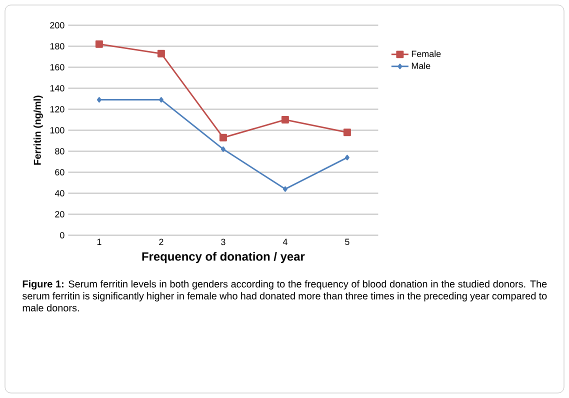  Describe the element at coordinates (38, 130) in the screenshot. I see `y-axis-title: Ferritin (ng/ml)` at that location.